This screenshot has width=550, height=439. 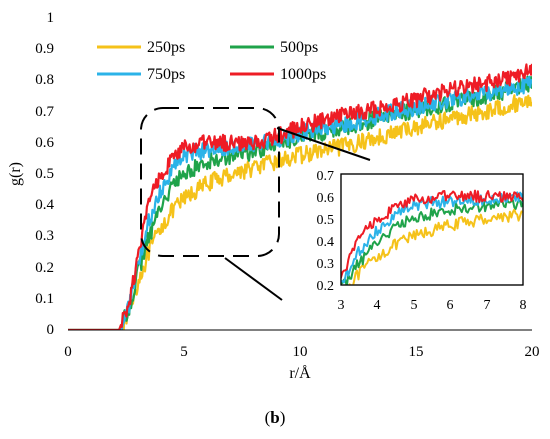 What do you see at coordinates (15, 174) in the screenshot?
I see `y-axis-label: g(r)` at bounding box center [15, 174].